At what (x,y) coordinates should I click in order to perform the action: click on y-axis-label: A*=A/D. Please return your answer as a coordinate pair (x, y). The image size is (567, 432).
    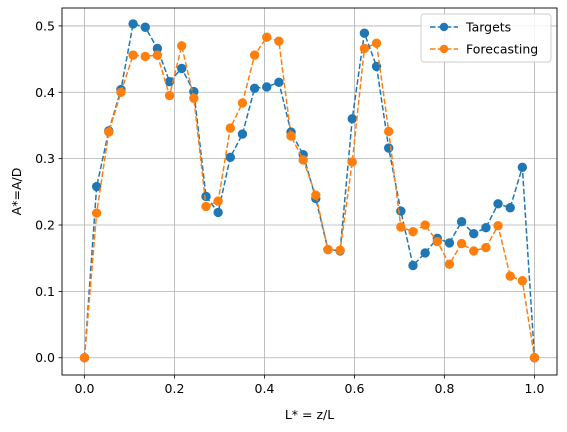
    Looking at the image, I should click on (16, 192).